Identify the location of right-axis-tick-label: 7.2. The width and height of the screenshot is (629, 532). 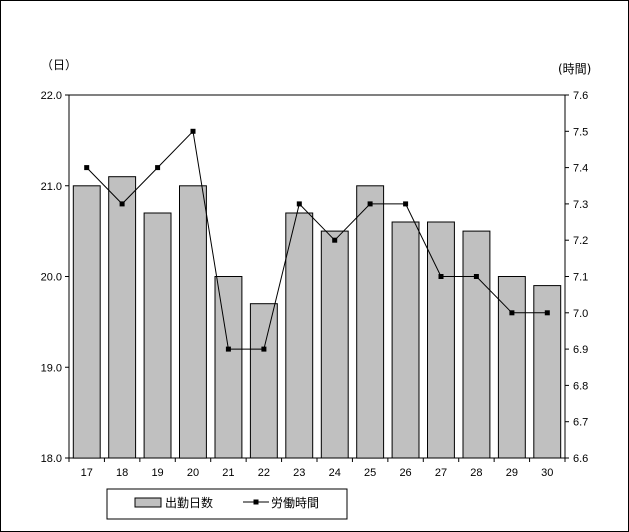
(580, 241).